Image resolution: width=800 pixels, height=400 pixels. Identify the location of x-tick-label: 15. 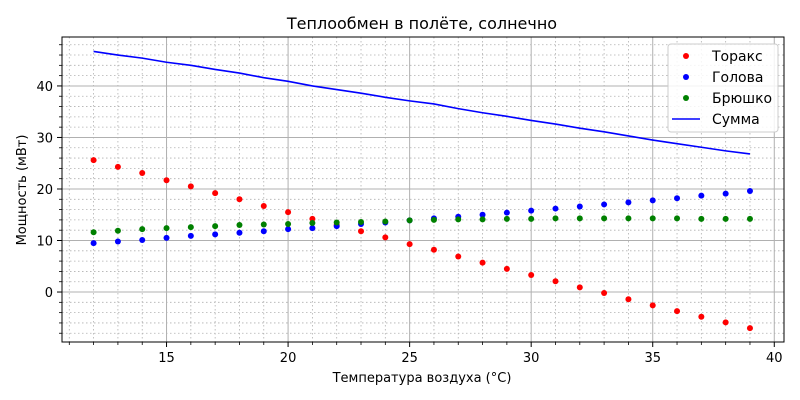
(166, 358).